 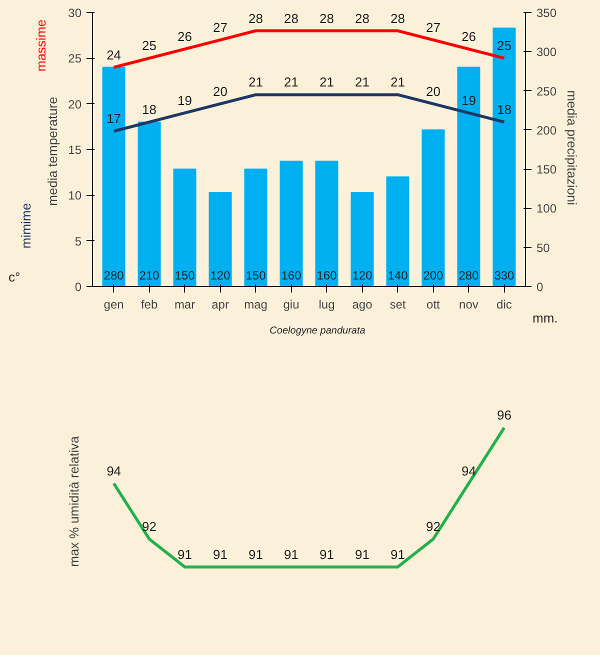 I want to click on x-tick-label: ott, so click(x=433, y=305).